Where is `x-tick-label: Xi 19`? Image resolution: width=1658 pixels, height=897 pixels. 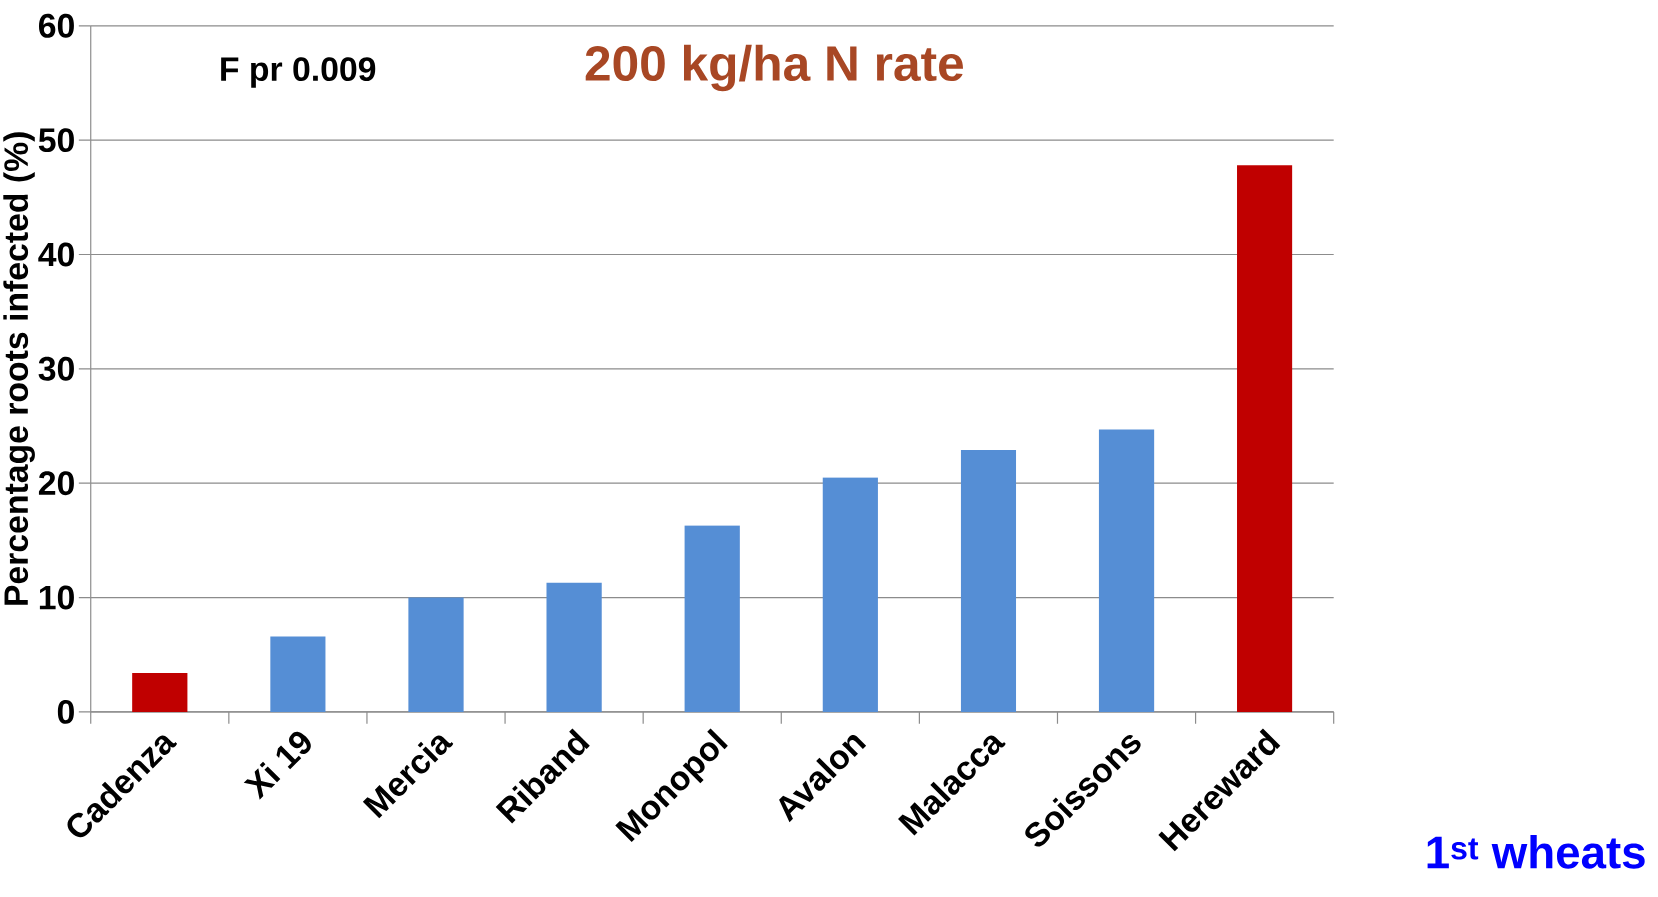
x-tick-label: Xi 19 is located at coordinates (277, 766).